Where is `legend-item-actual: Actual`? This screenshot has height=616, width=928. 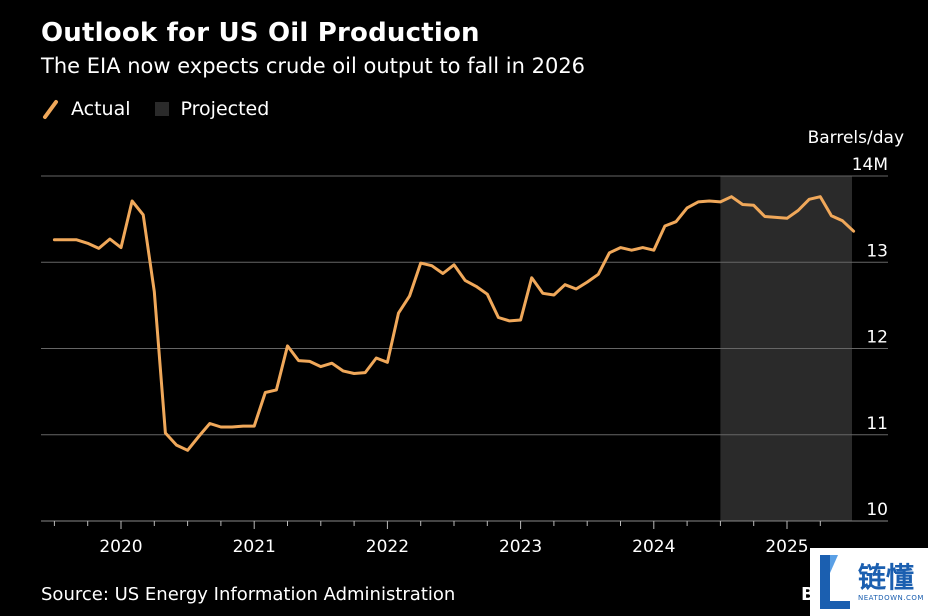
legend-item-actual: Actual is located at coordinates (86, 109).